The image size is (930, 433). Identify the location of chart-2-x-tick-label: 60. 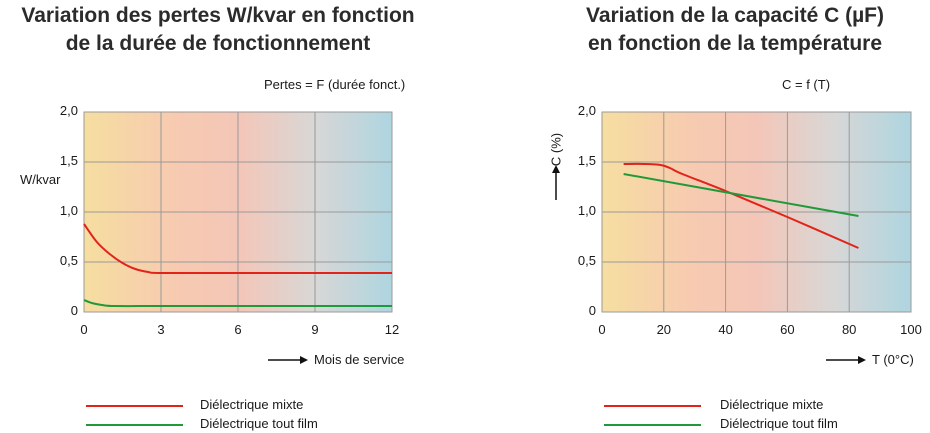
(787, 329).